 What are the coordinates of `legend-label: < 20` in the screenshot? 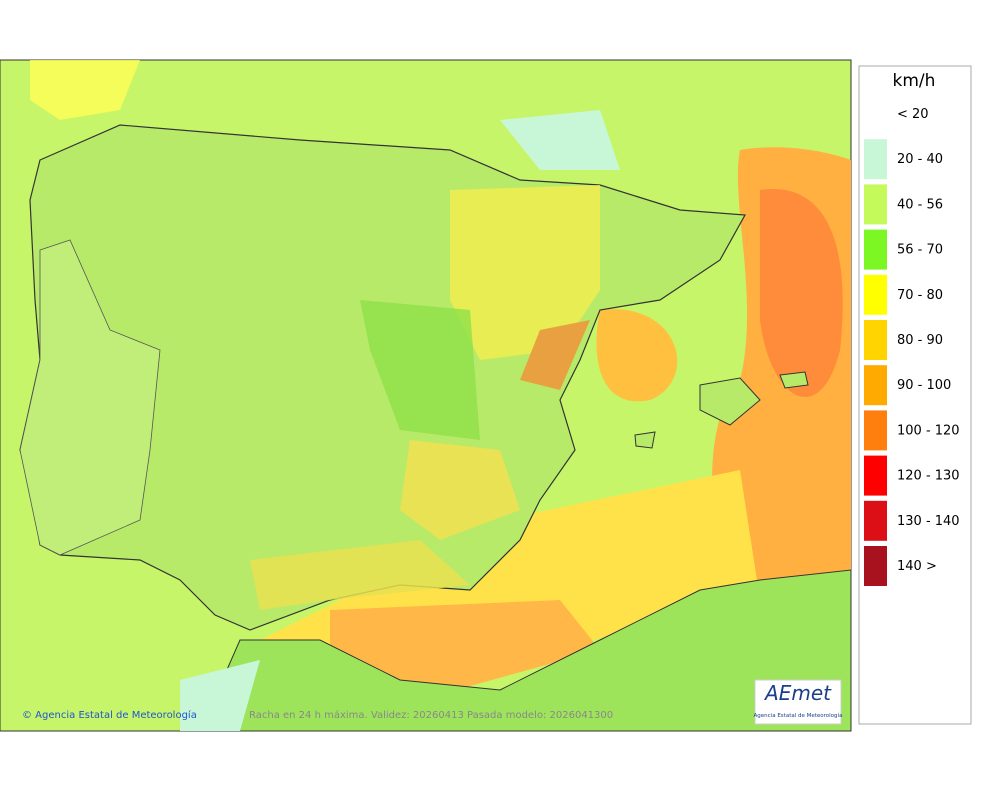 It's located at (913, 114).